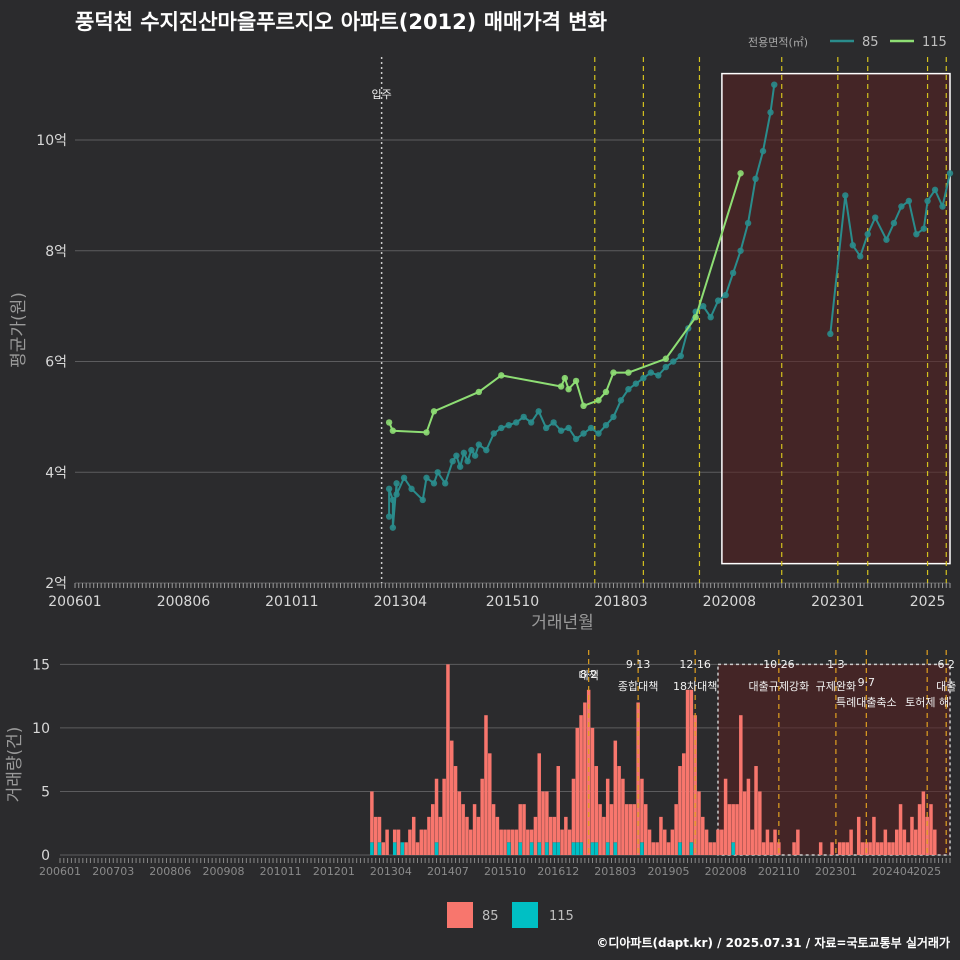 This screenshot has height=960, width=960. What do you see at coordinates (401, 602) in the screenshot?
I see `x-tick-label: 201304` at bounding box center [401, 602].